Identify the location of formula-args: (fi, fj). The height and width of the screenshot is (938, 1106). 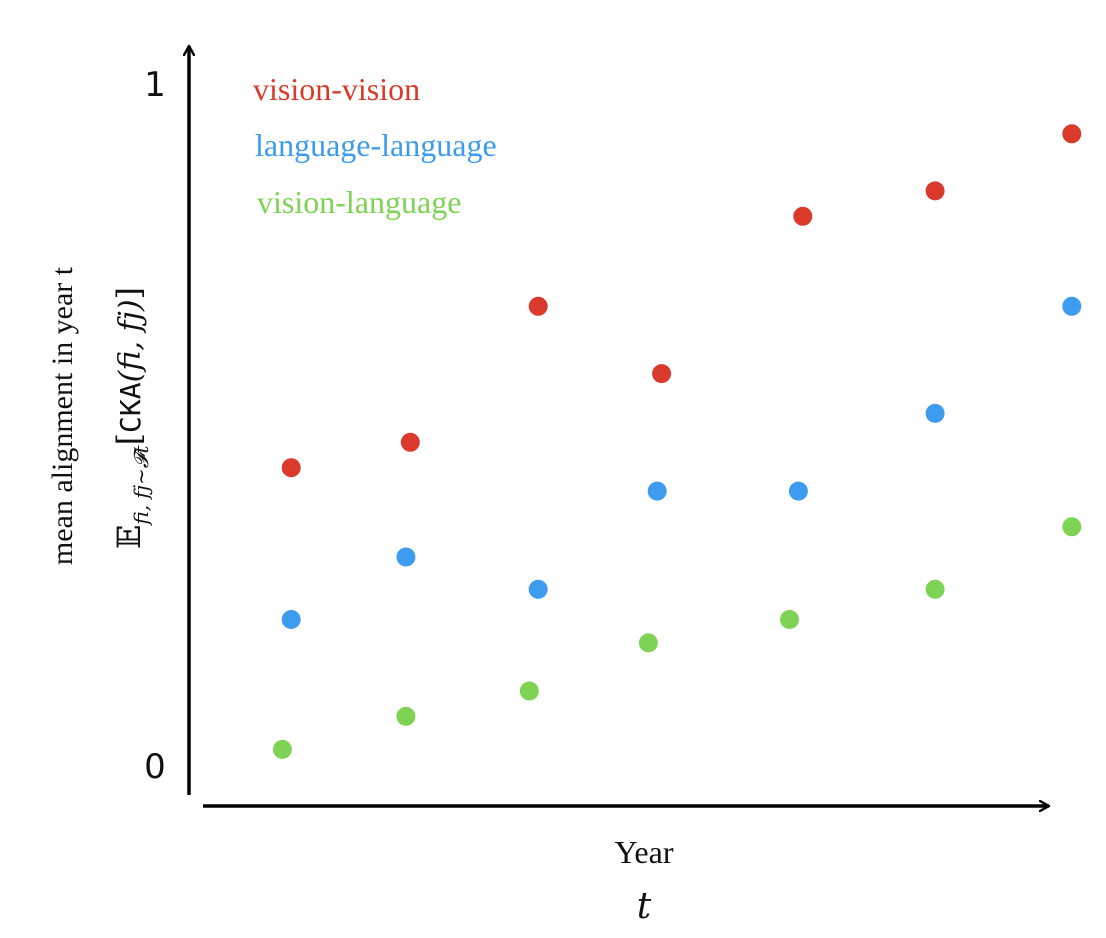
(130, 340).